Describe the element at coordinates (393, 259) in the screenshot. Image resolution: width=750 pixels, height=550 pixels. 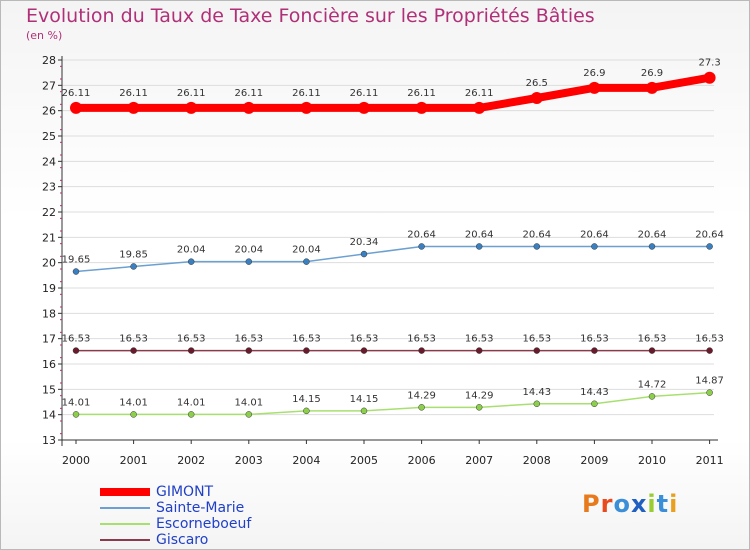
I see `series-line-sainte-marie` at that location.